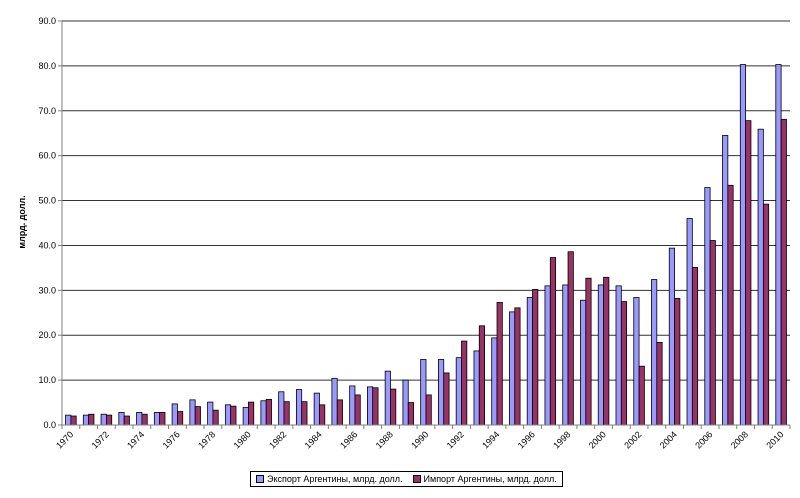  Describe the element at coordinates (245, 416) in the screenshot. I see `export-bar-1980` at that location.